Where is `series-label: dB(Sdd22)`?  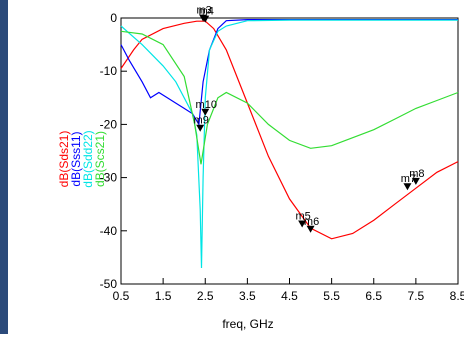 series-label: dB(Sdd22) is located at coordinates (88, 158).